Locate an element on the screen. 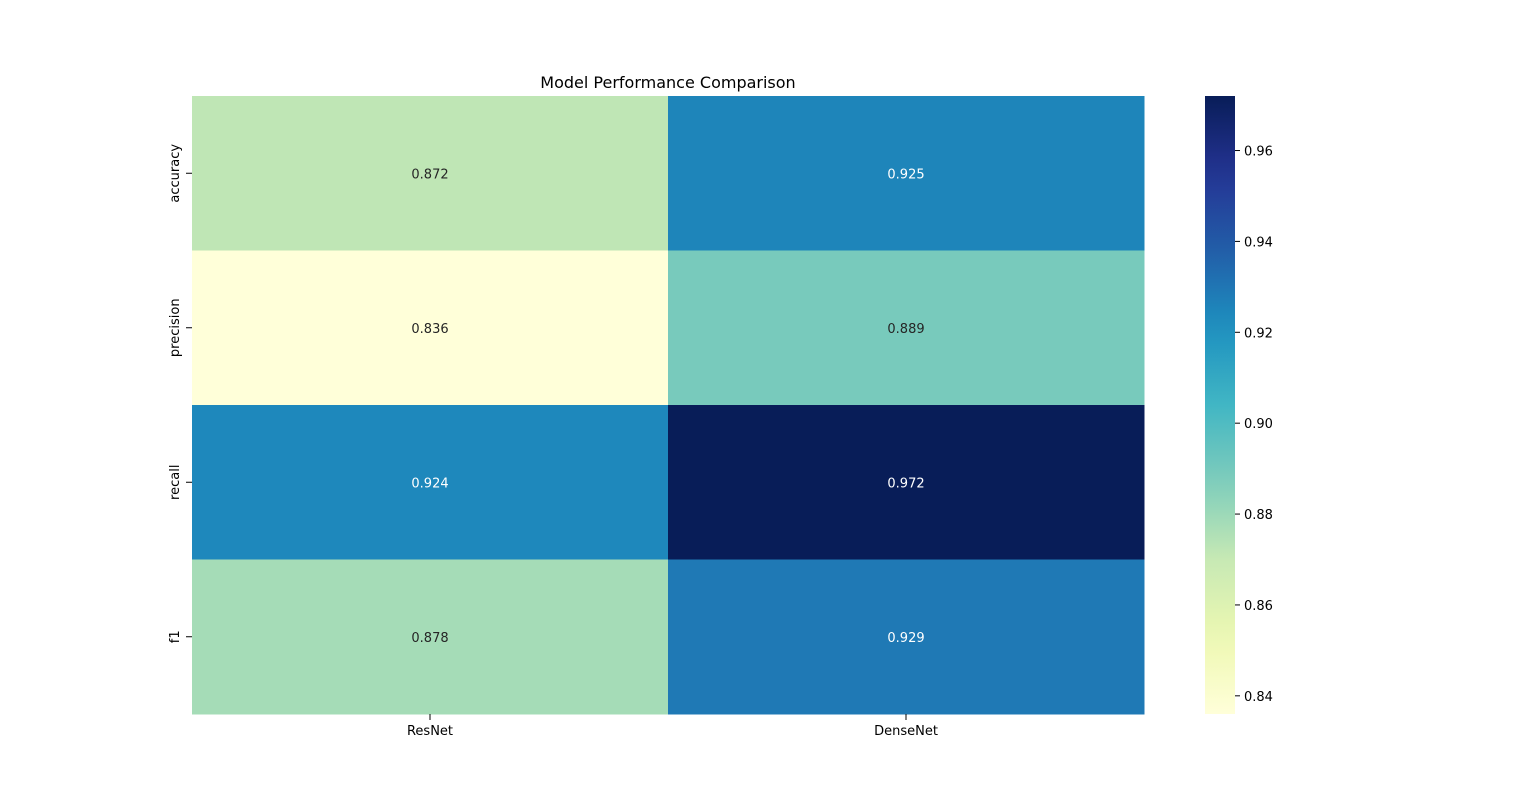  cell-value-label: 0.878 is located at coordinates (429, 638).